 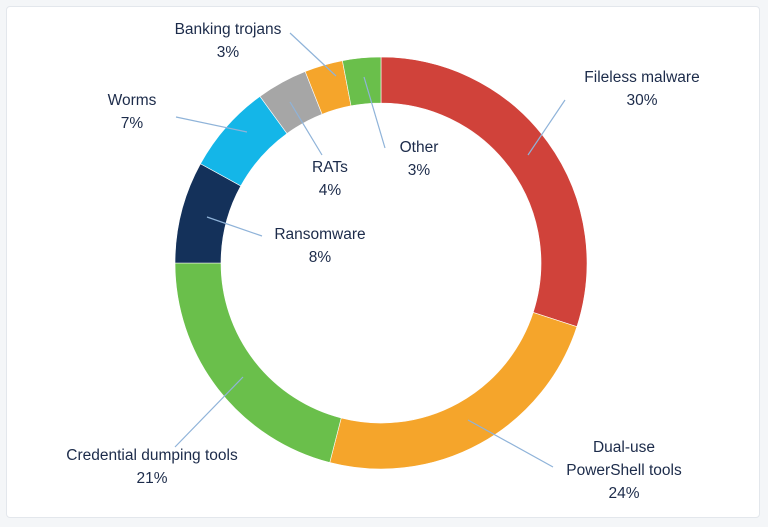 What do you see at coordinates (419, 147) in the screenshot?
I see `label-name: Other` at bounding box center [419, 147].